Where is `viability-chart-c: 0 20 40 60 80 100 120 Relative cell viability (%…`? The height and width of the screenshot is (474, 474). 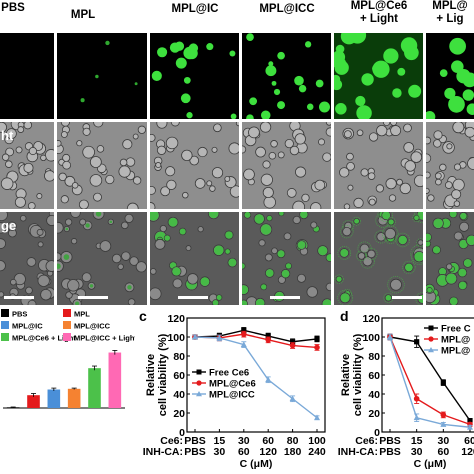 viability-chart-c: 0 20 40 60 80 100 120 Relative cell viability (%… is located at coordinates (234, 391).